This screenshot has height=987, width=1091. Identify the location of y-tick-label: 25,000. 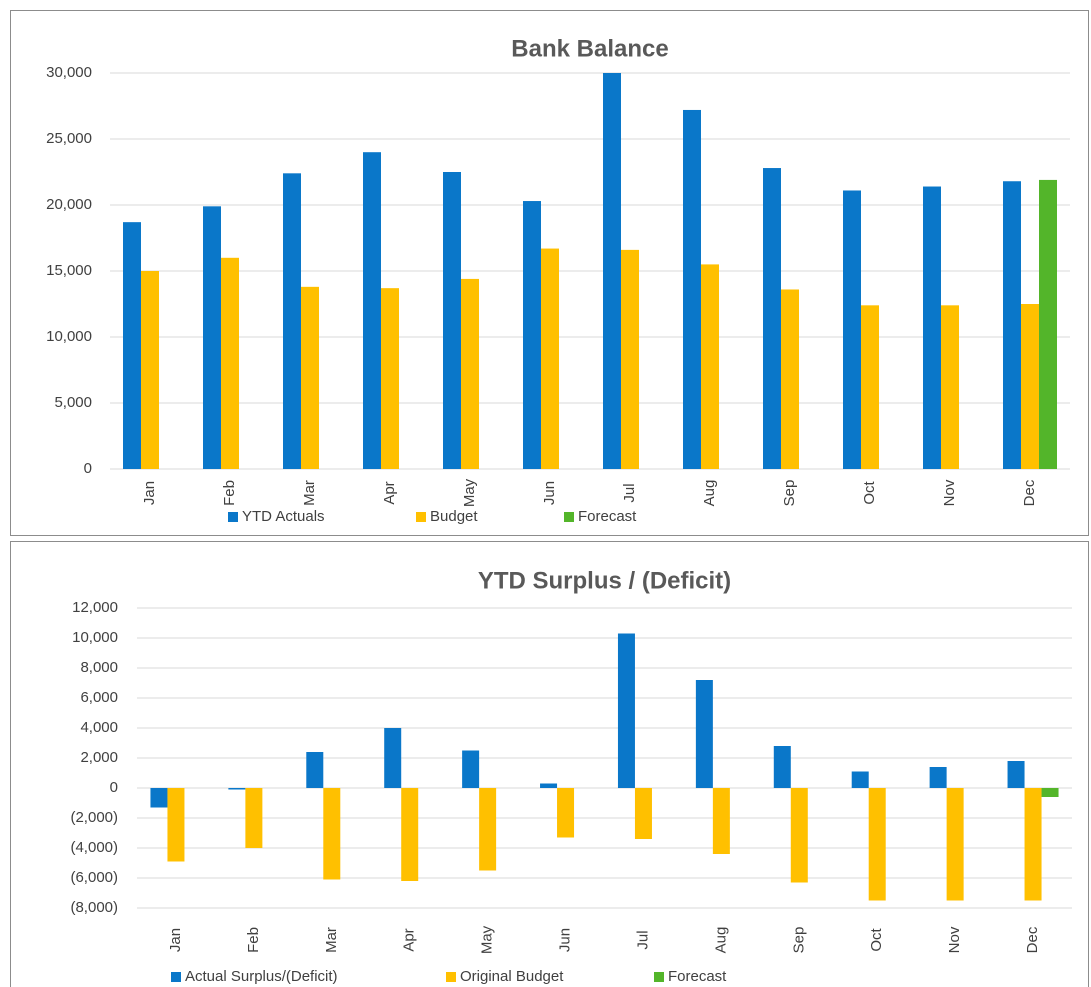
(69, 138).